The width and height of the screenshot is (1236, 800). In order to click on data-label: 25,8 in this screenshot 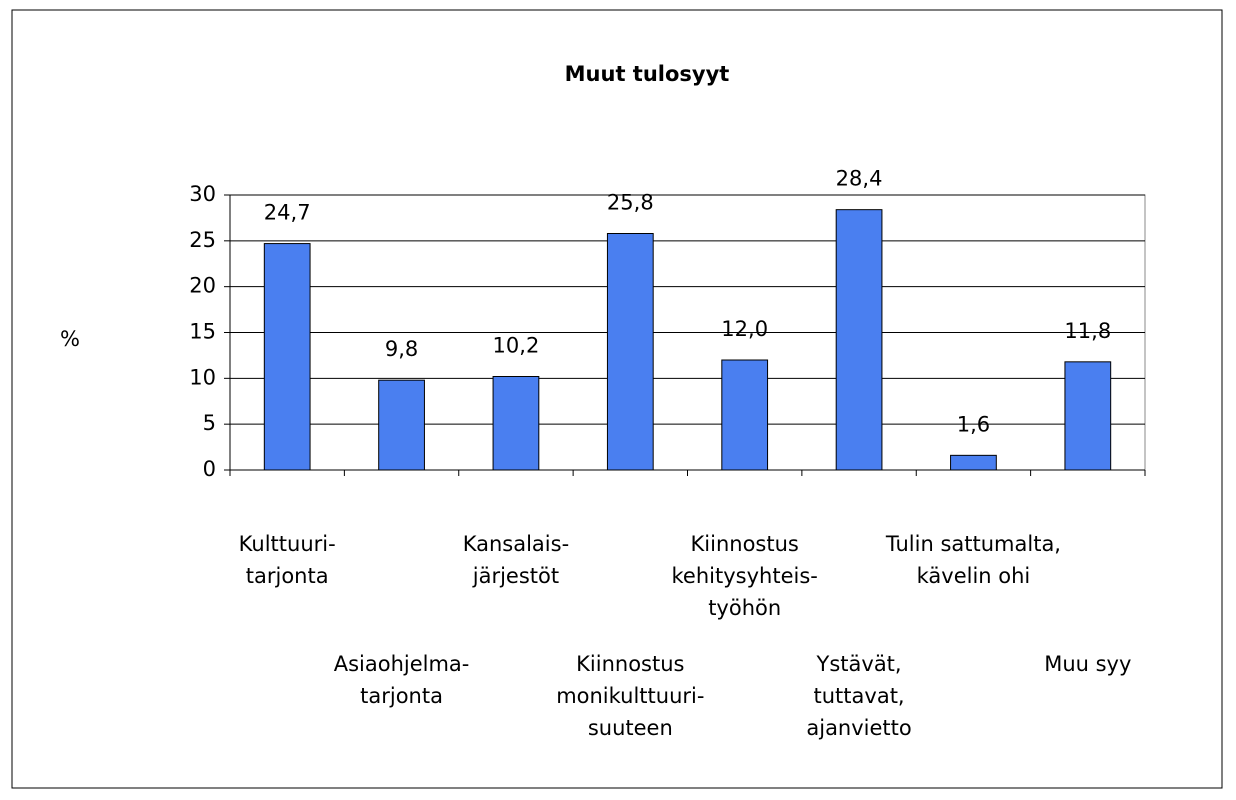, I will do `click(630, 203)`.